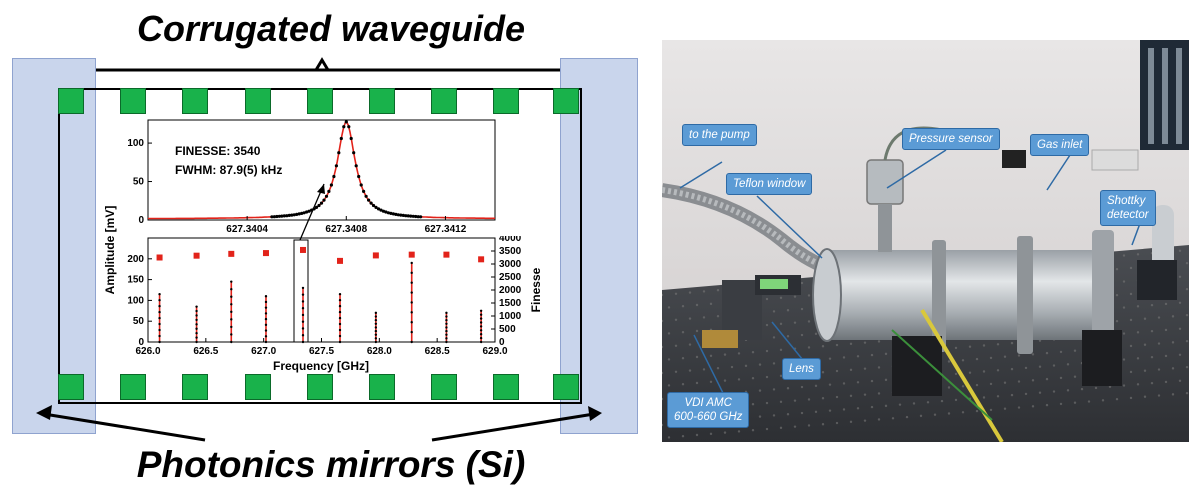 The image size is (1189, 488). What do you see at coordinates (801, 369) in the screenshot?
I see `callout-lens: Lens` at bounding box center [801, 369].